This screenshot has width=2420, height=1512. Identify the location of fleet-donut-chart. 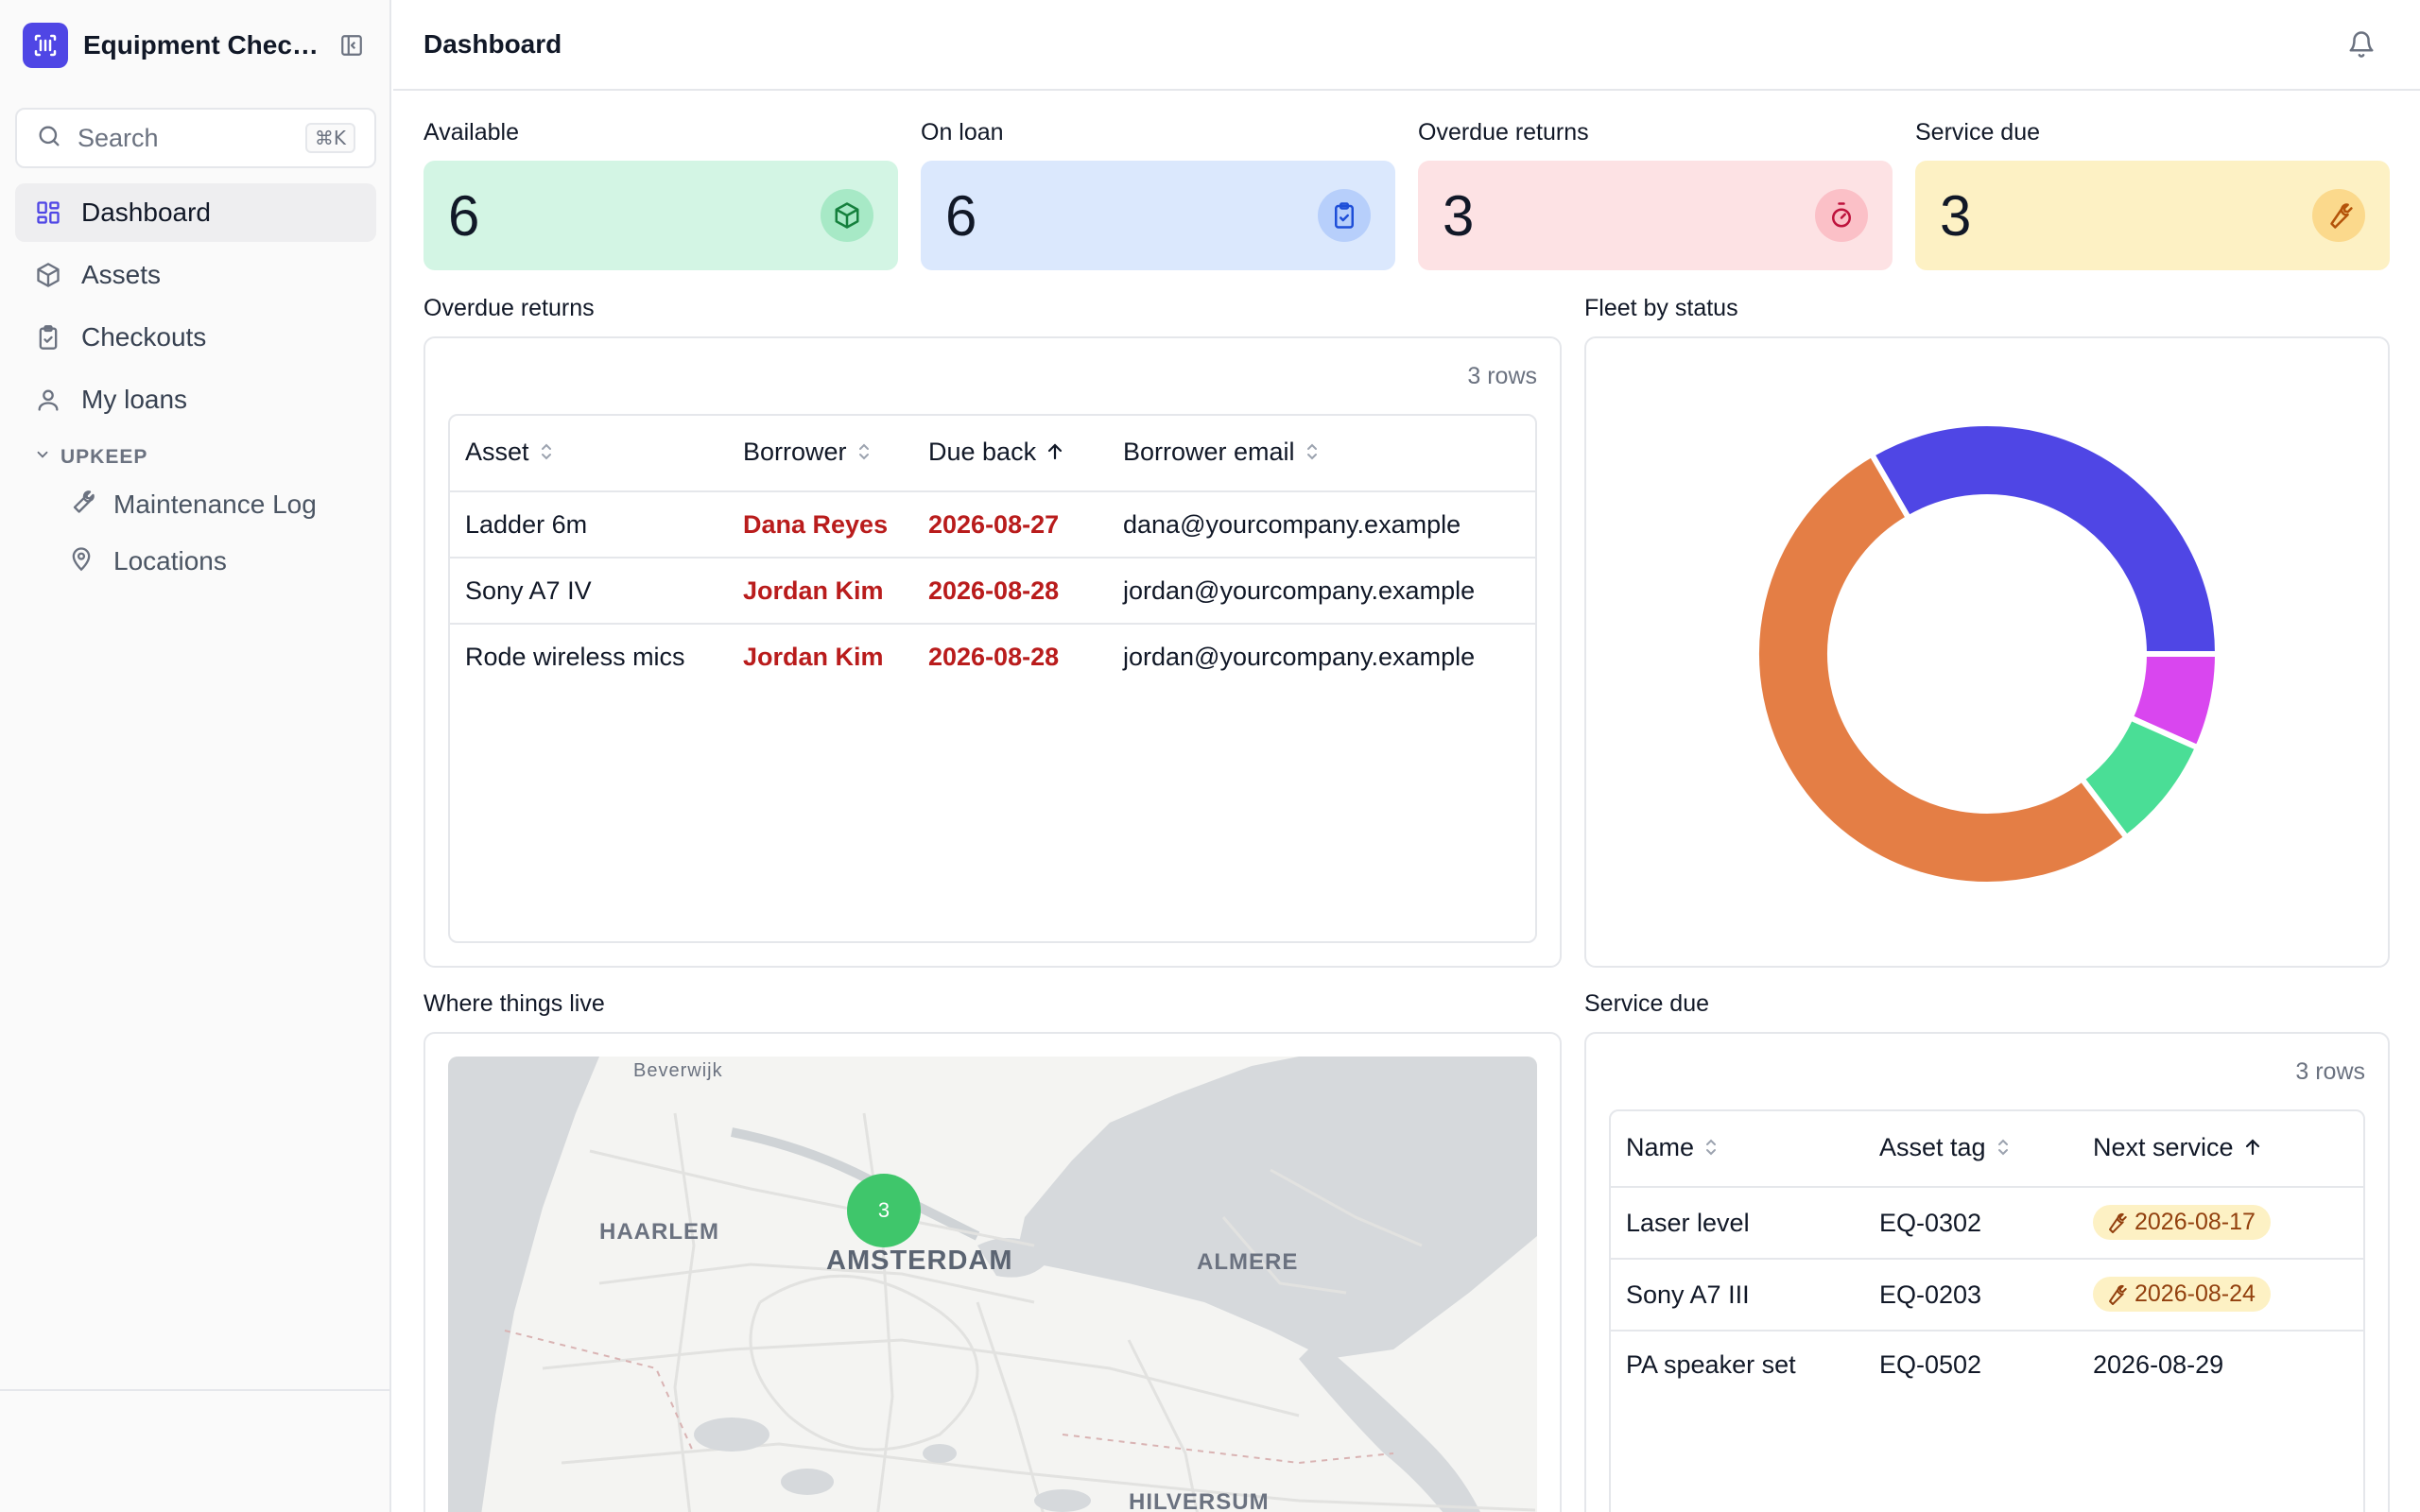
(1987, 654).